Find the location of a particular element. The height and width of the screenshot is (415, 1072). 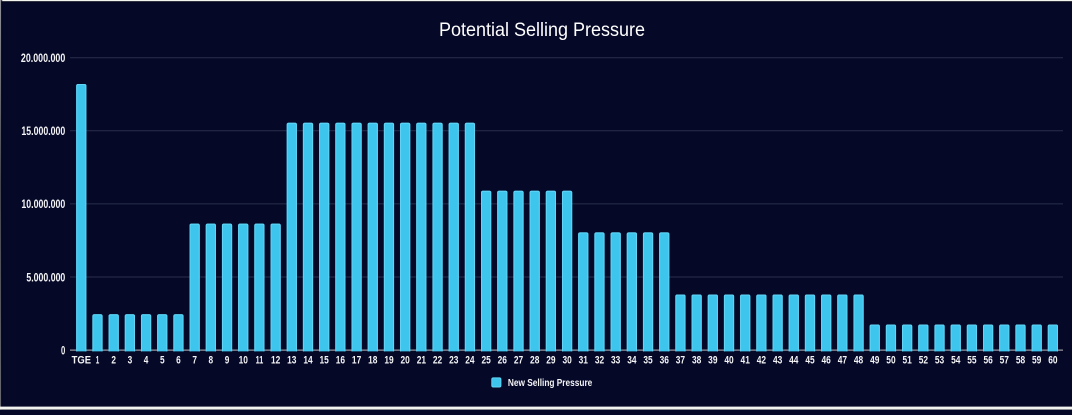

svg-text: 19 is located at coordinates (388, 361).